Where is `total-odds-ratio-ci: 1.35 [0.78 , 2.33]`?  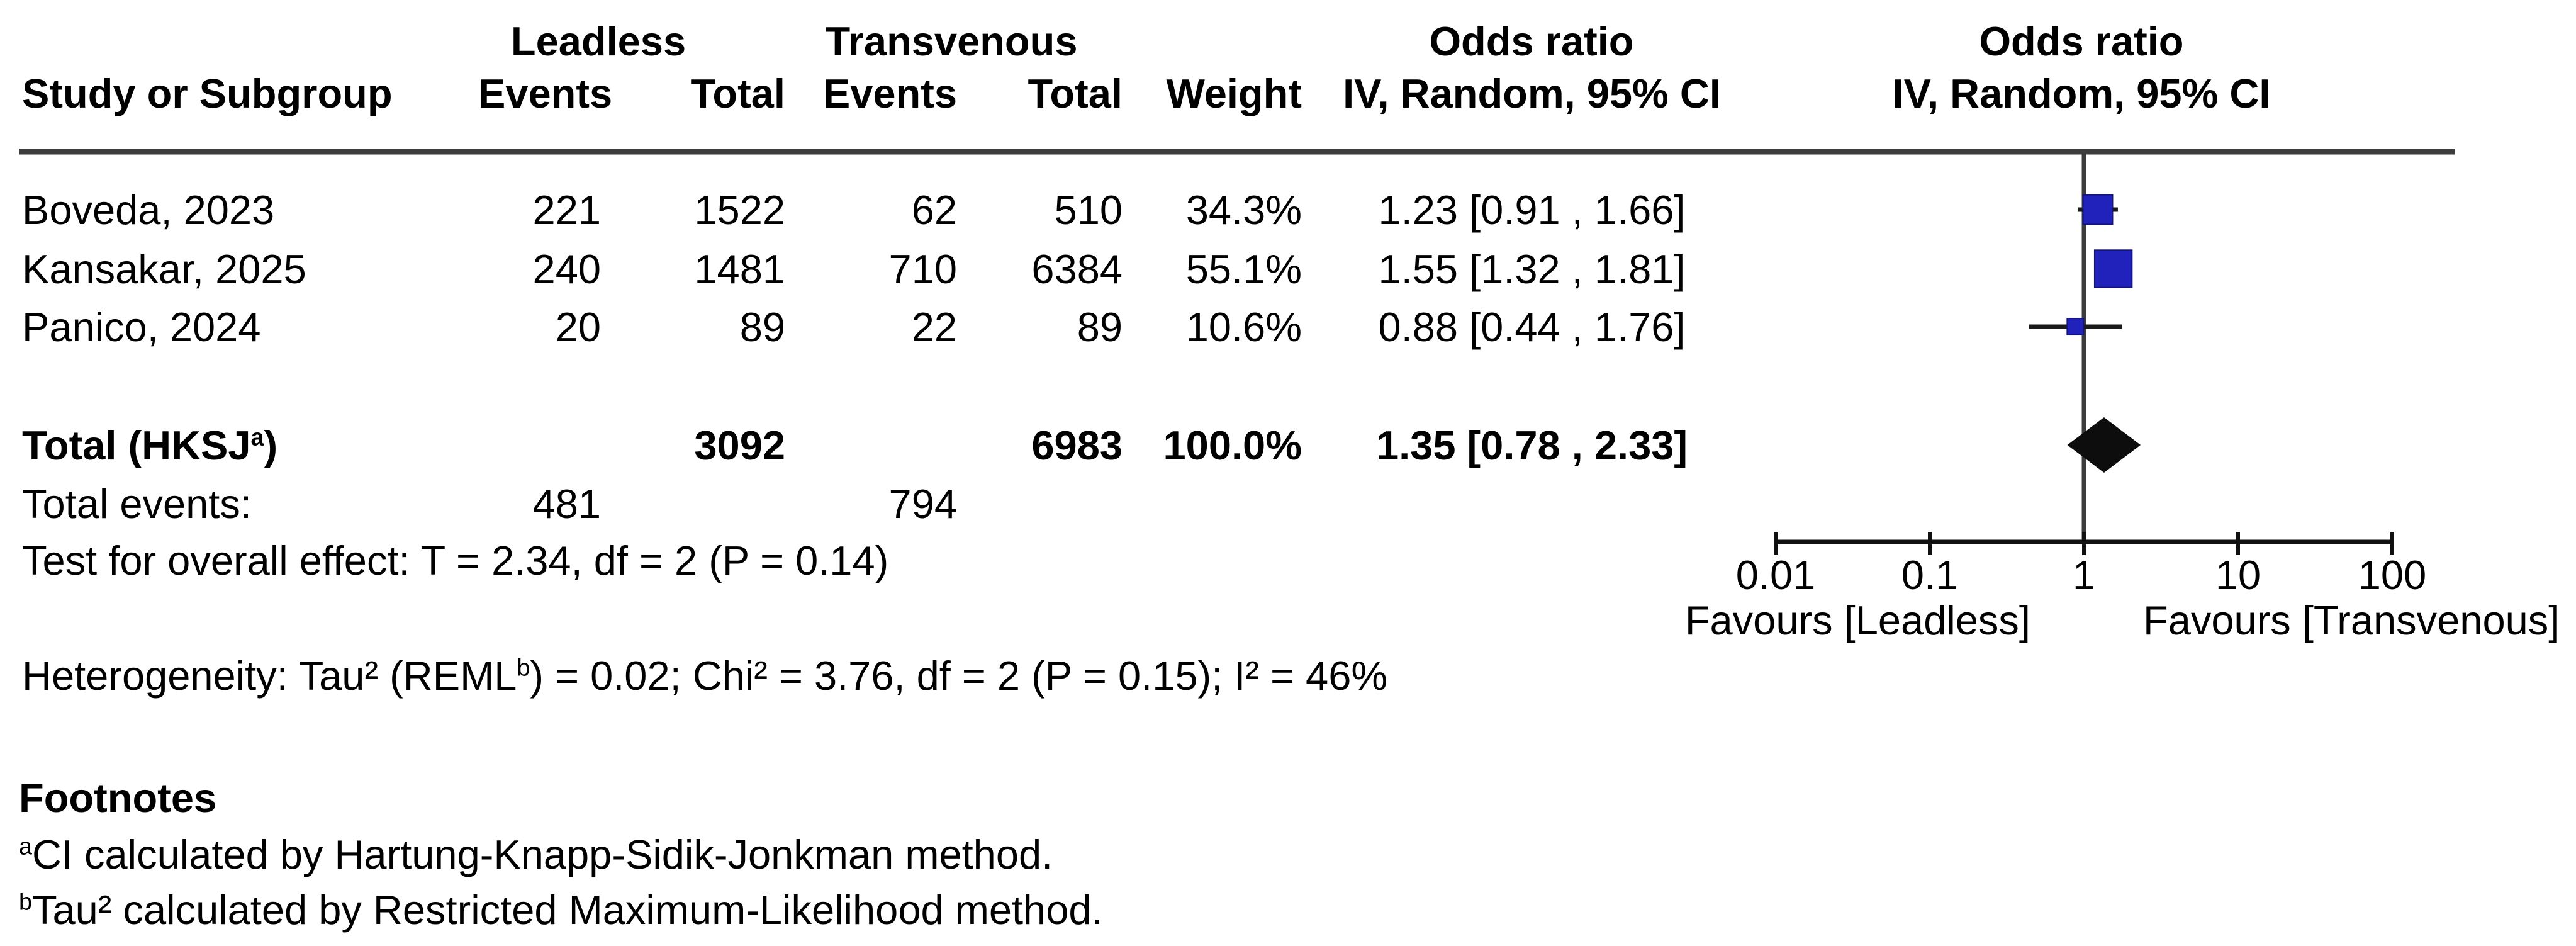
total-odds-ratio-ci: 1.35 [0.78 , 2.33] is located at coordinates (1531, 445).